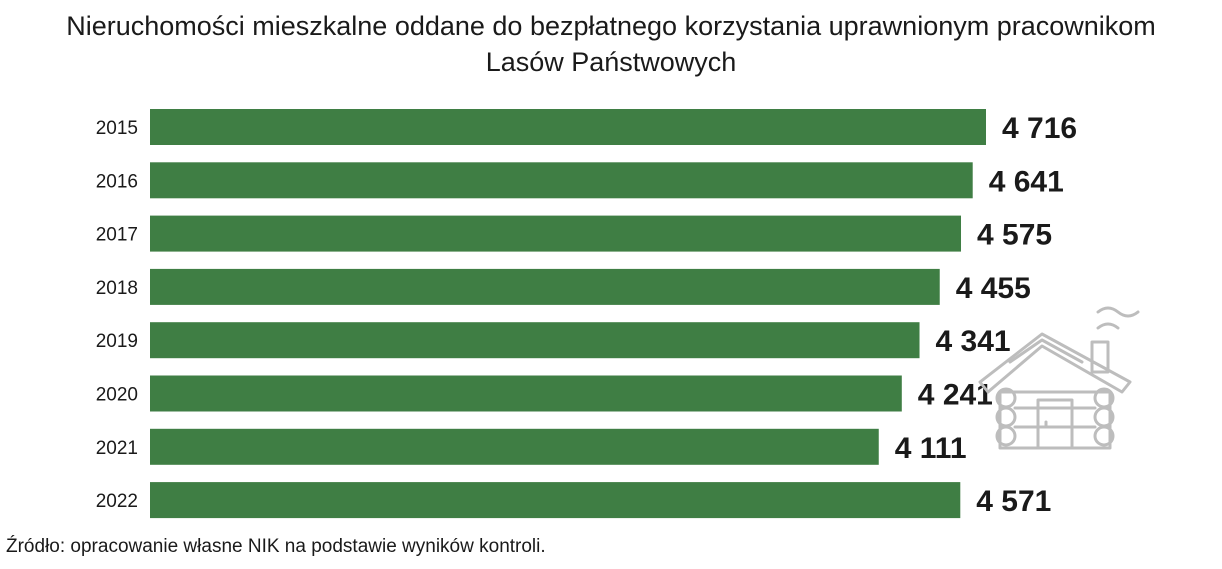 This screenshot has height=569, width=1222. Describe the element at coordinates (117, 288) in the screenshot. I see `category-label: 2018` at that location.